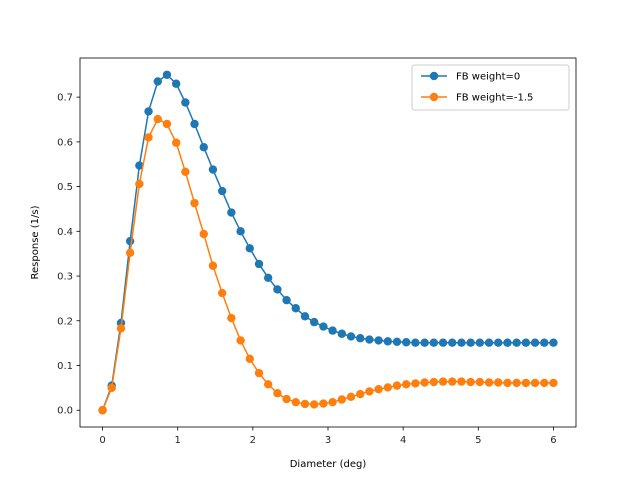  Describe the element at coordinates (35, 242) in the screenshot. I see `y-axis-label: Response (1/s)` at that location.